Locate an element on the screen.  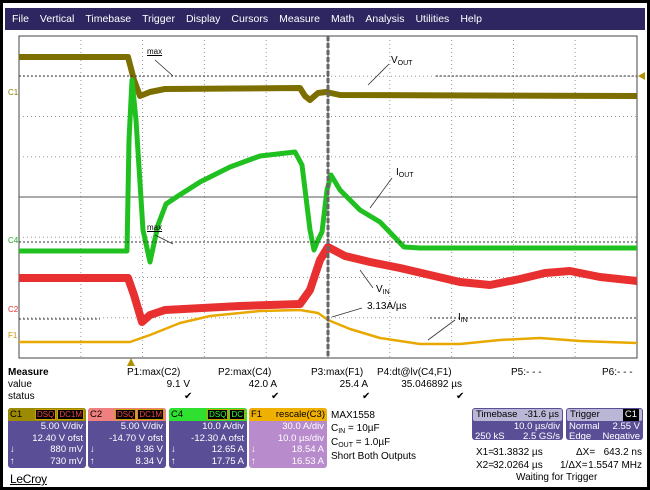
measure-param-value: 9.1 V is located at coordinates (178, 384).